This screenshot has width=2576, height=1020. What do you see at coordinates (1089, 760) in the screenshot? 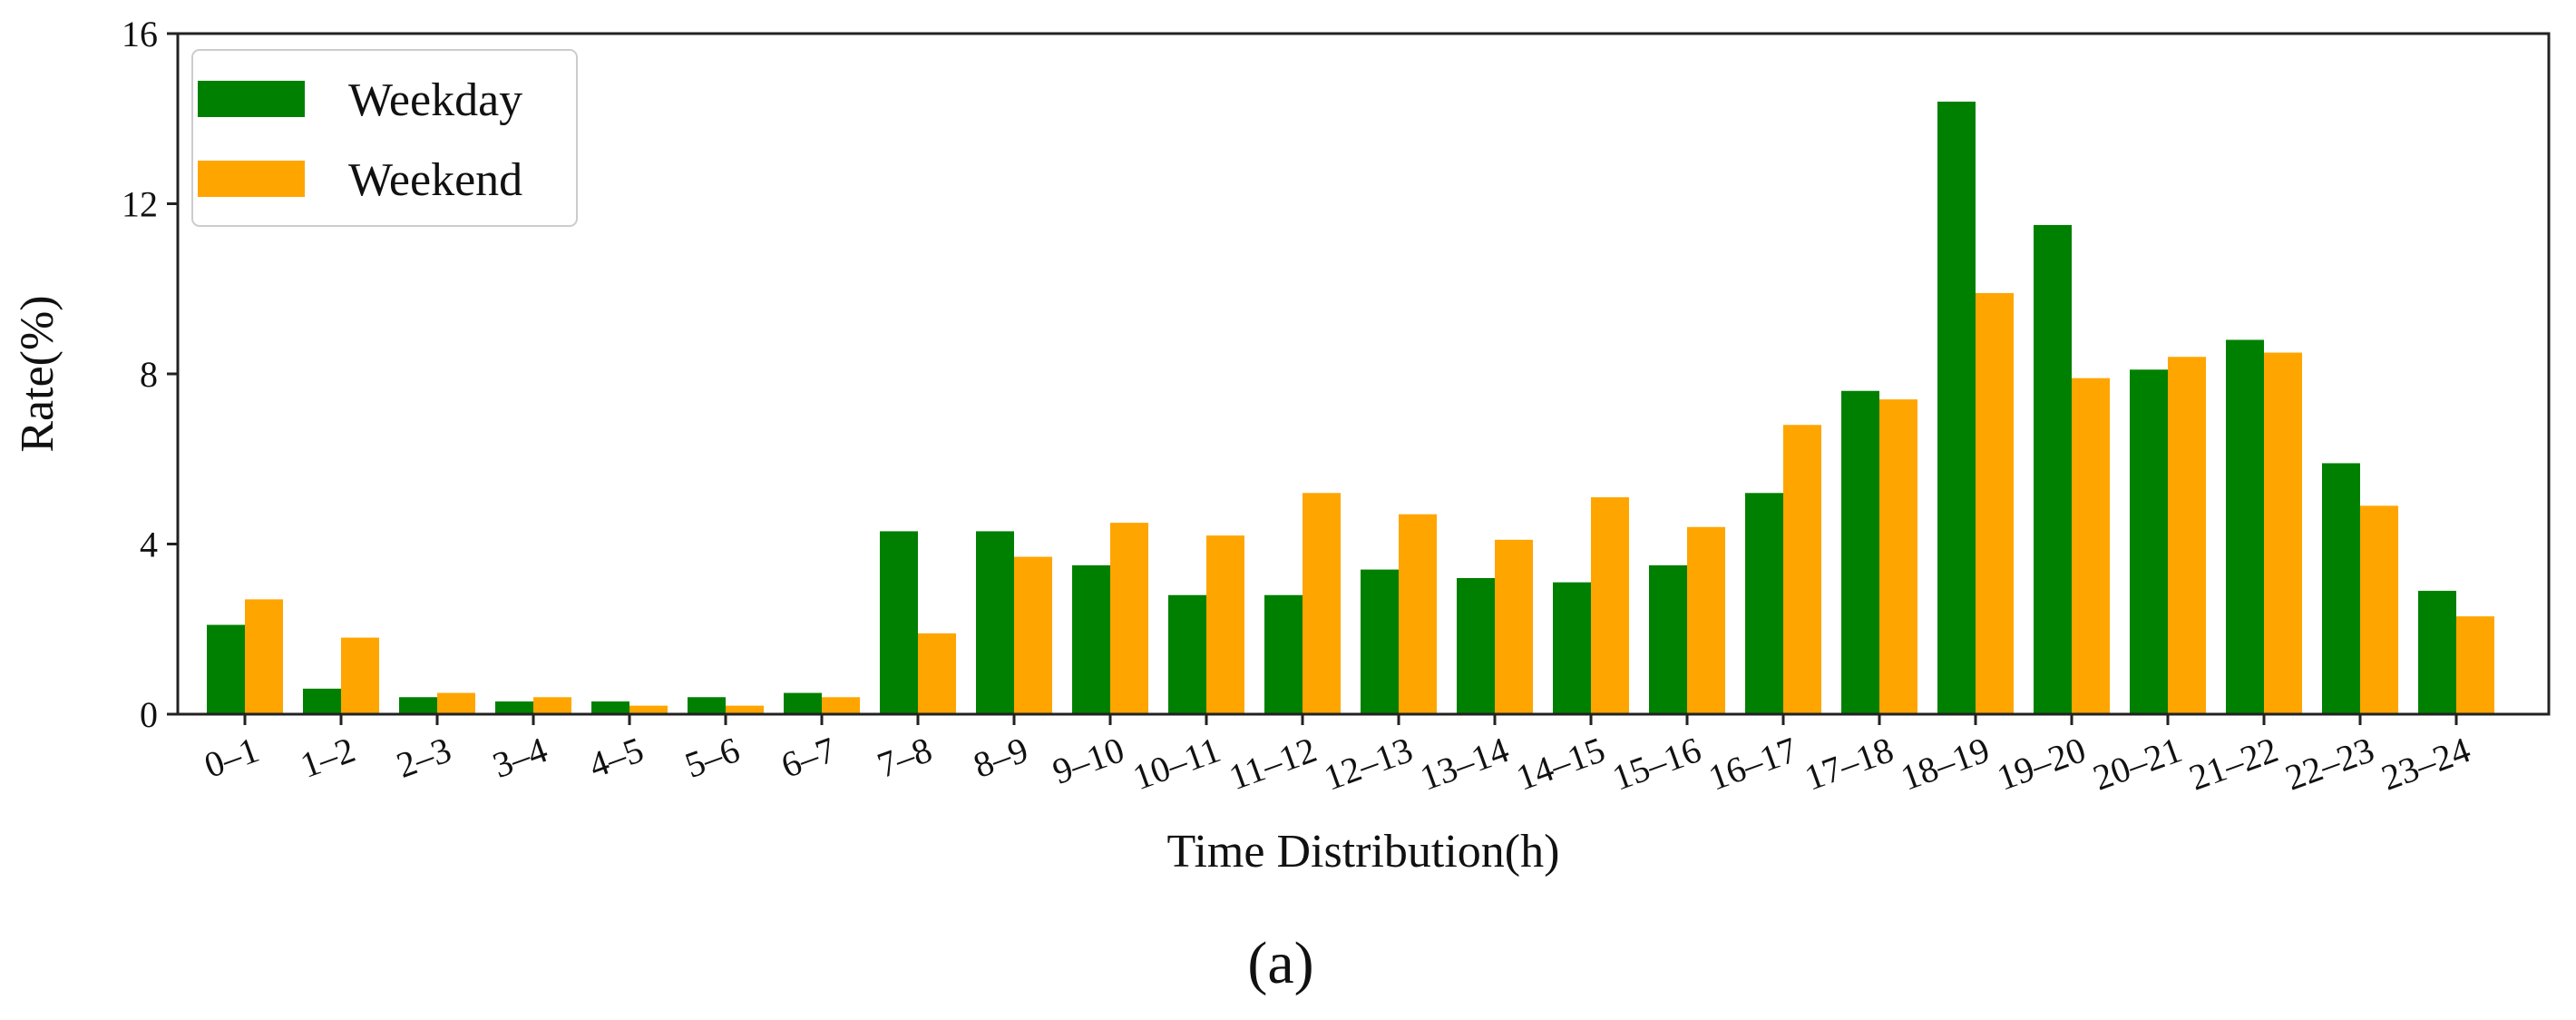
I see `x-tick-label: 9–10` at bounding box center [1089, 760].